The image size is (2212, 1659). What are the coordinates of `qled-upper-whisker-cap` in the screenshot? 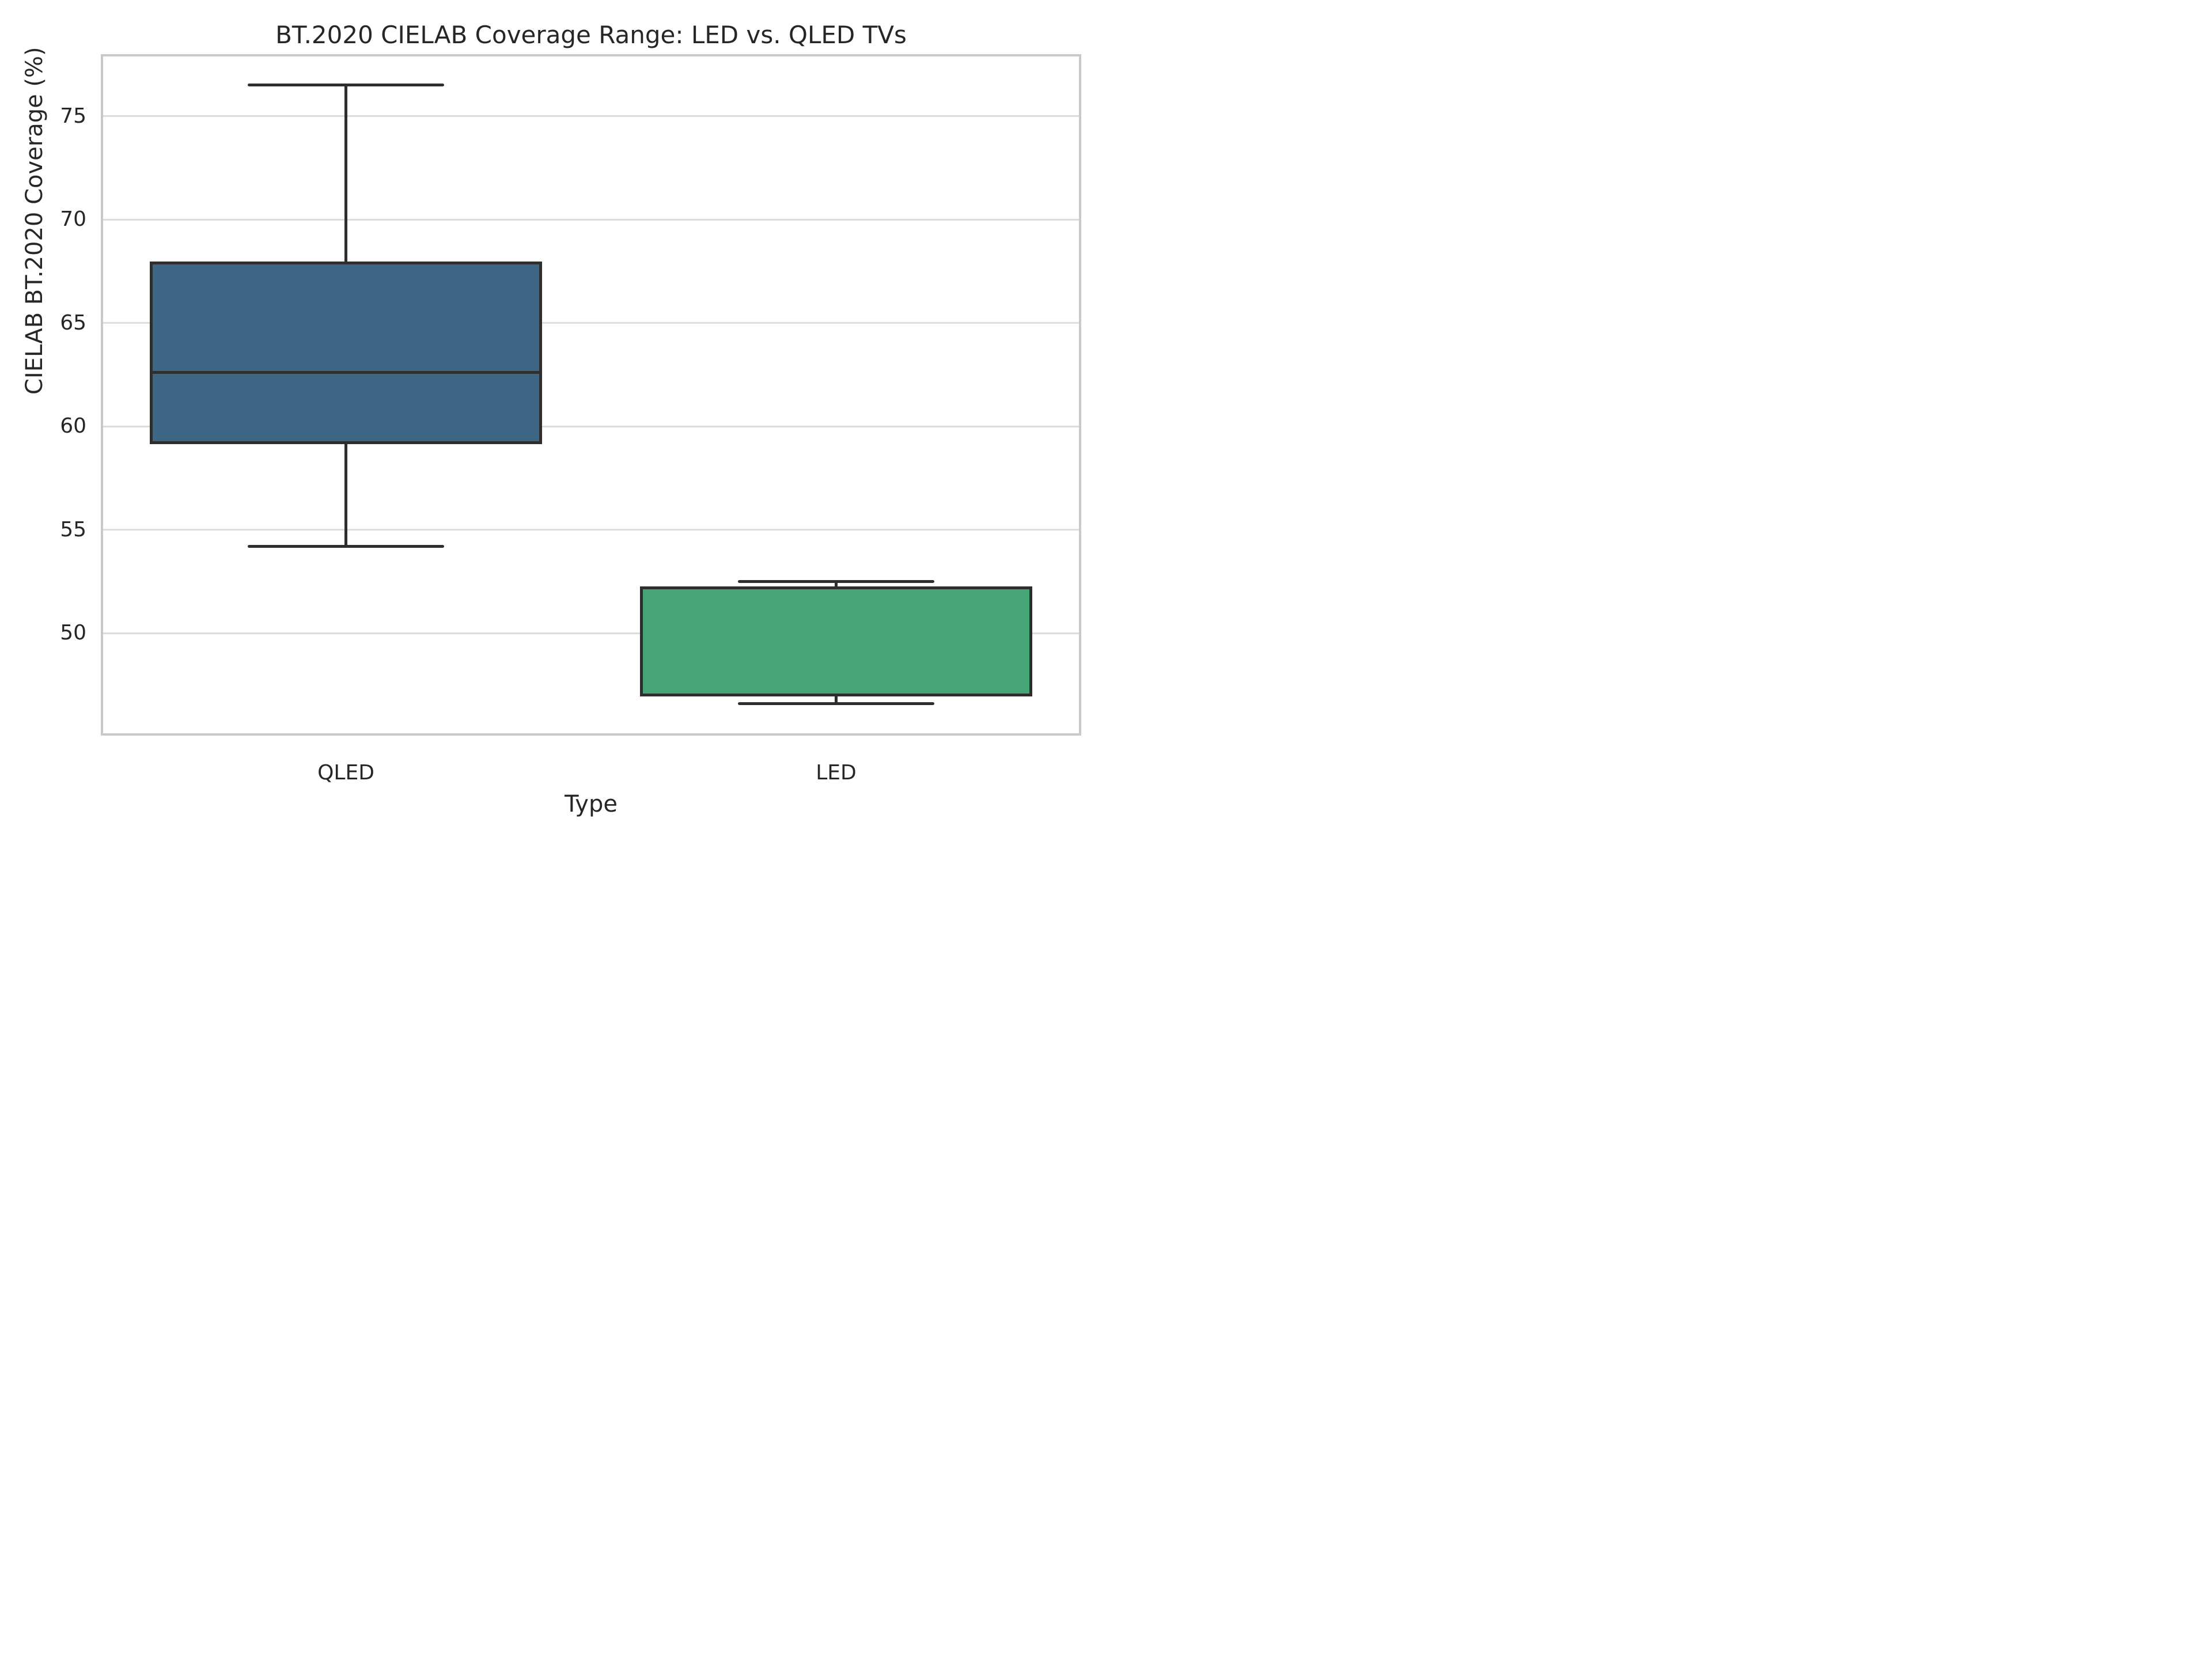 It's located at (346, 85).